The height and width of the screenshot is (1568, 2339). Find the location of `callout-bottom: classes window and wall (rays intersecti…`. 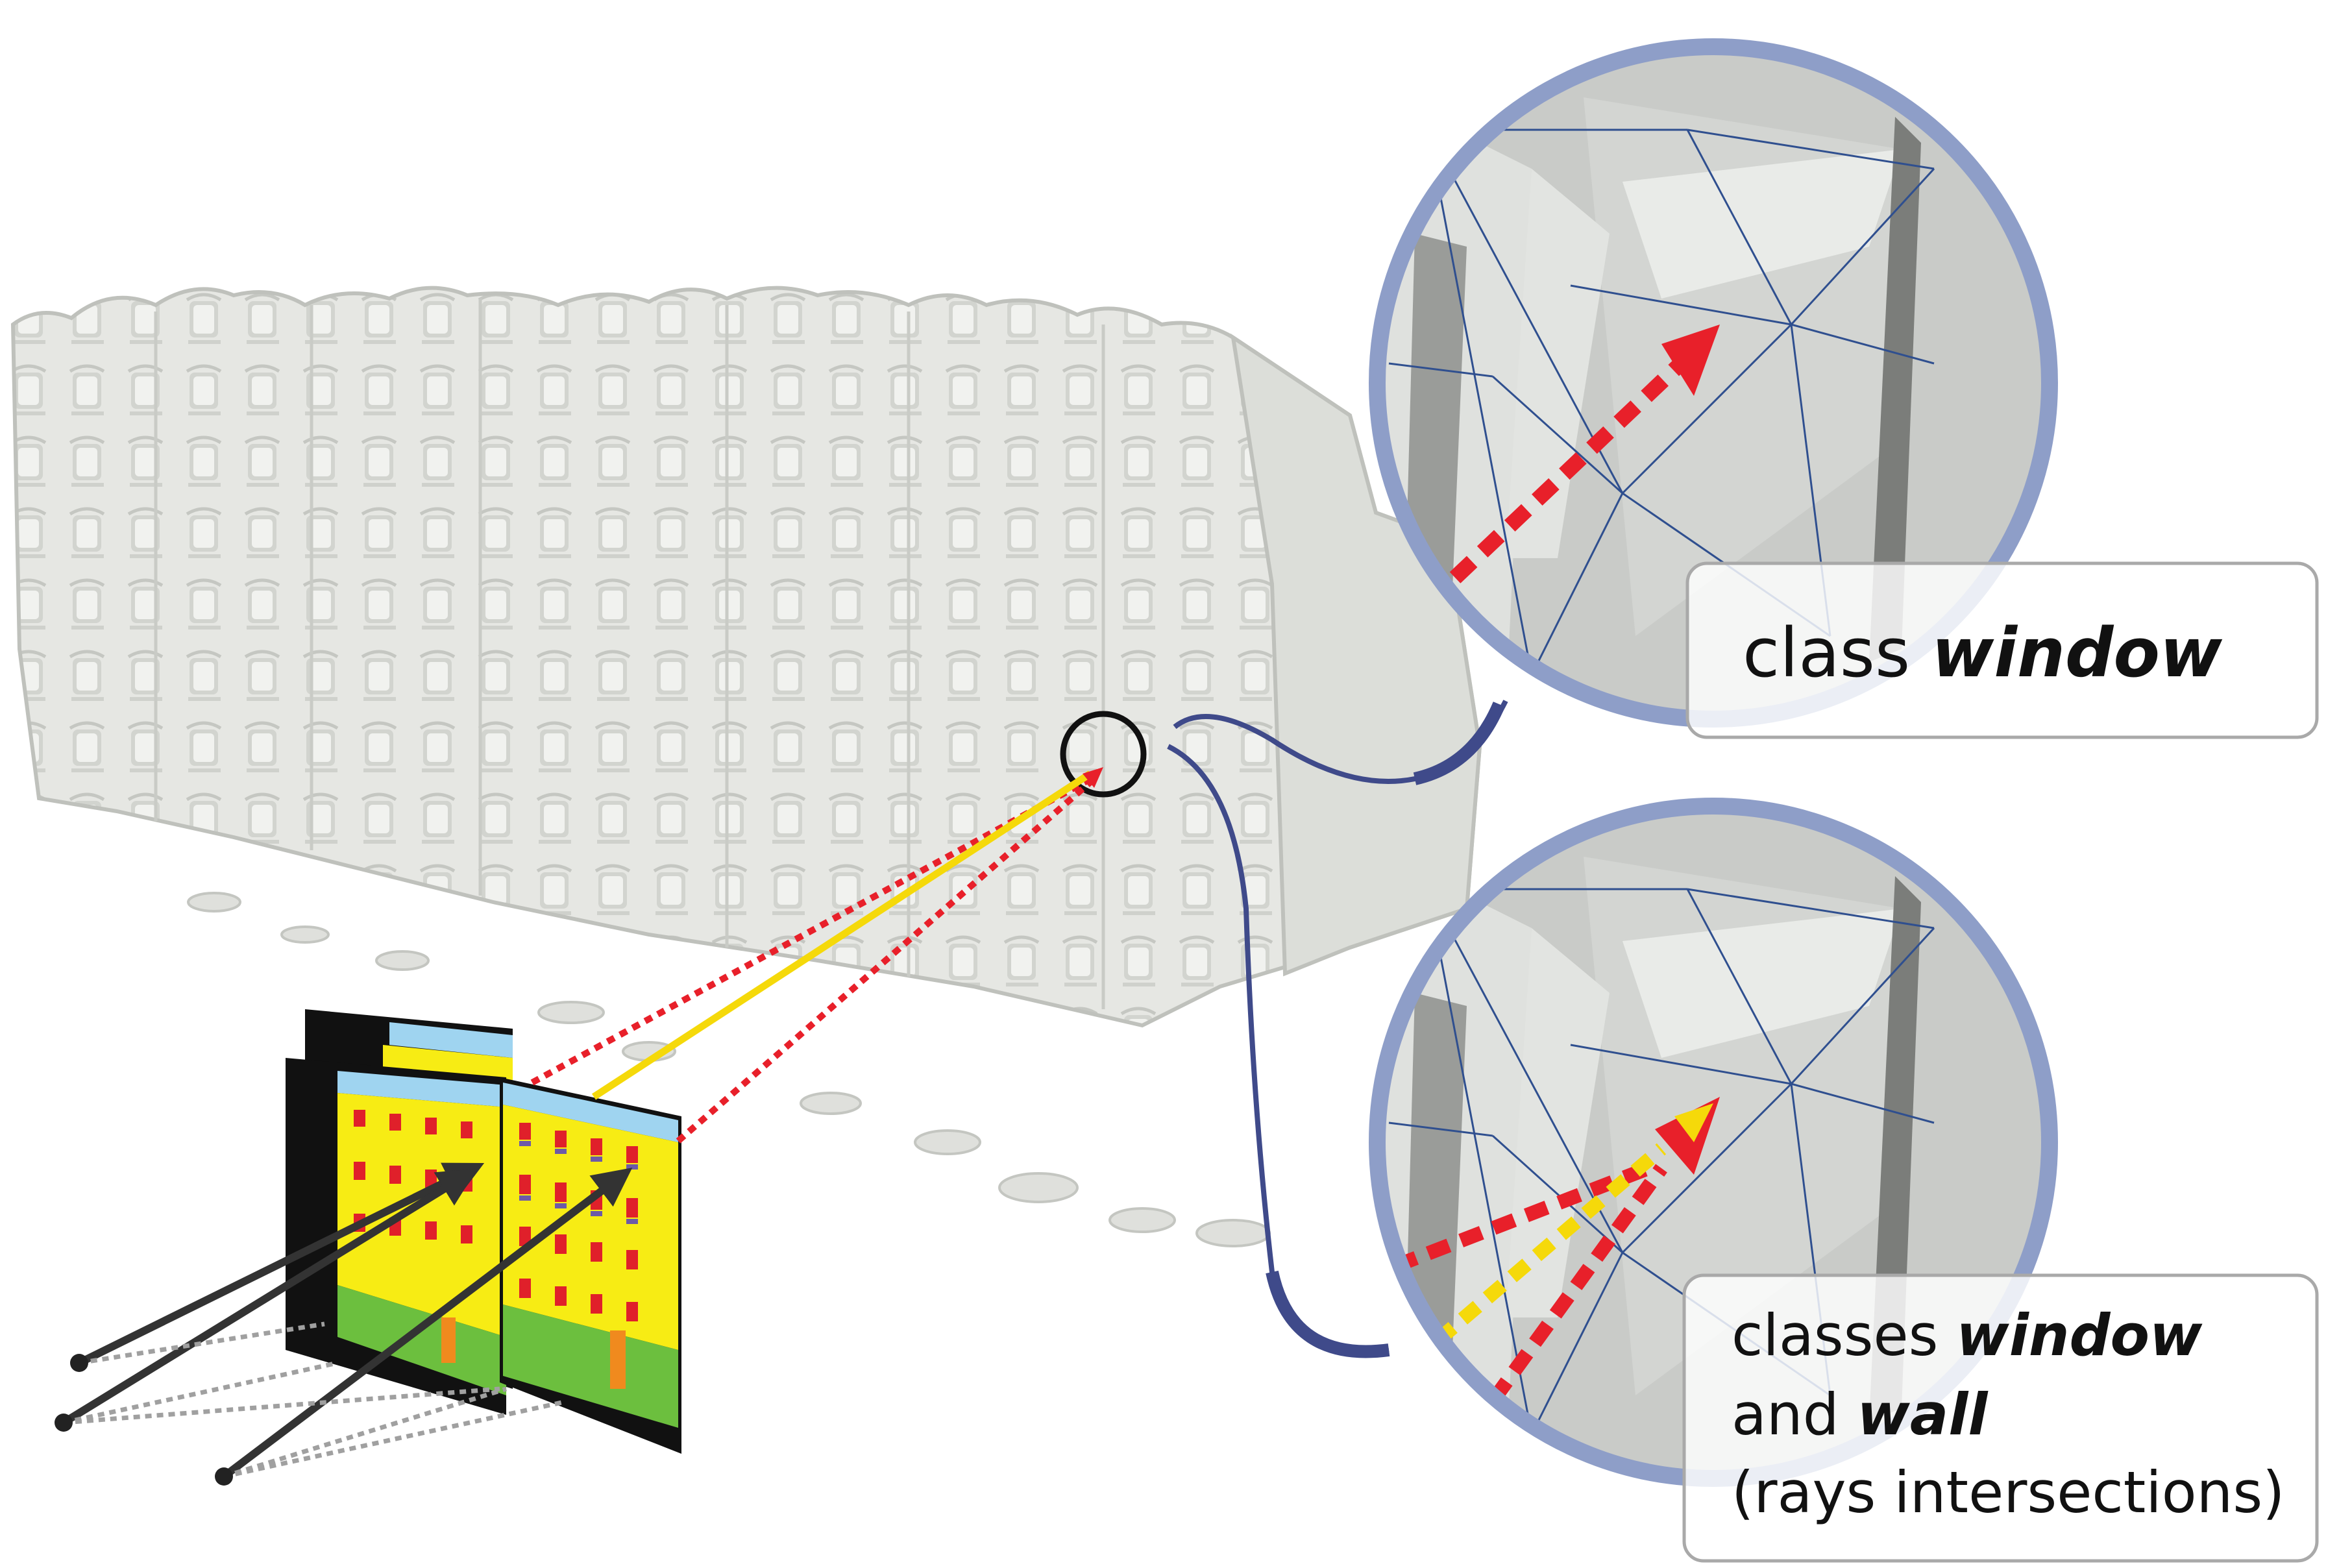

callout-bottom: classes window and wall (rays intersecti… is located at coordinates (2000, 1418).